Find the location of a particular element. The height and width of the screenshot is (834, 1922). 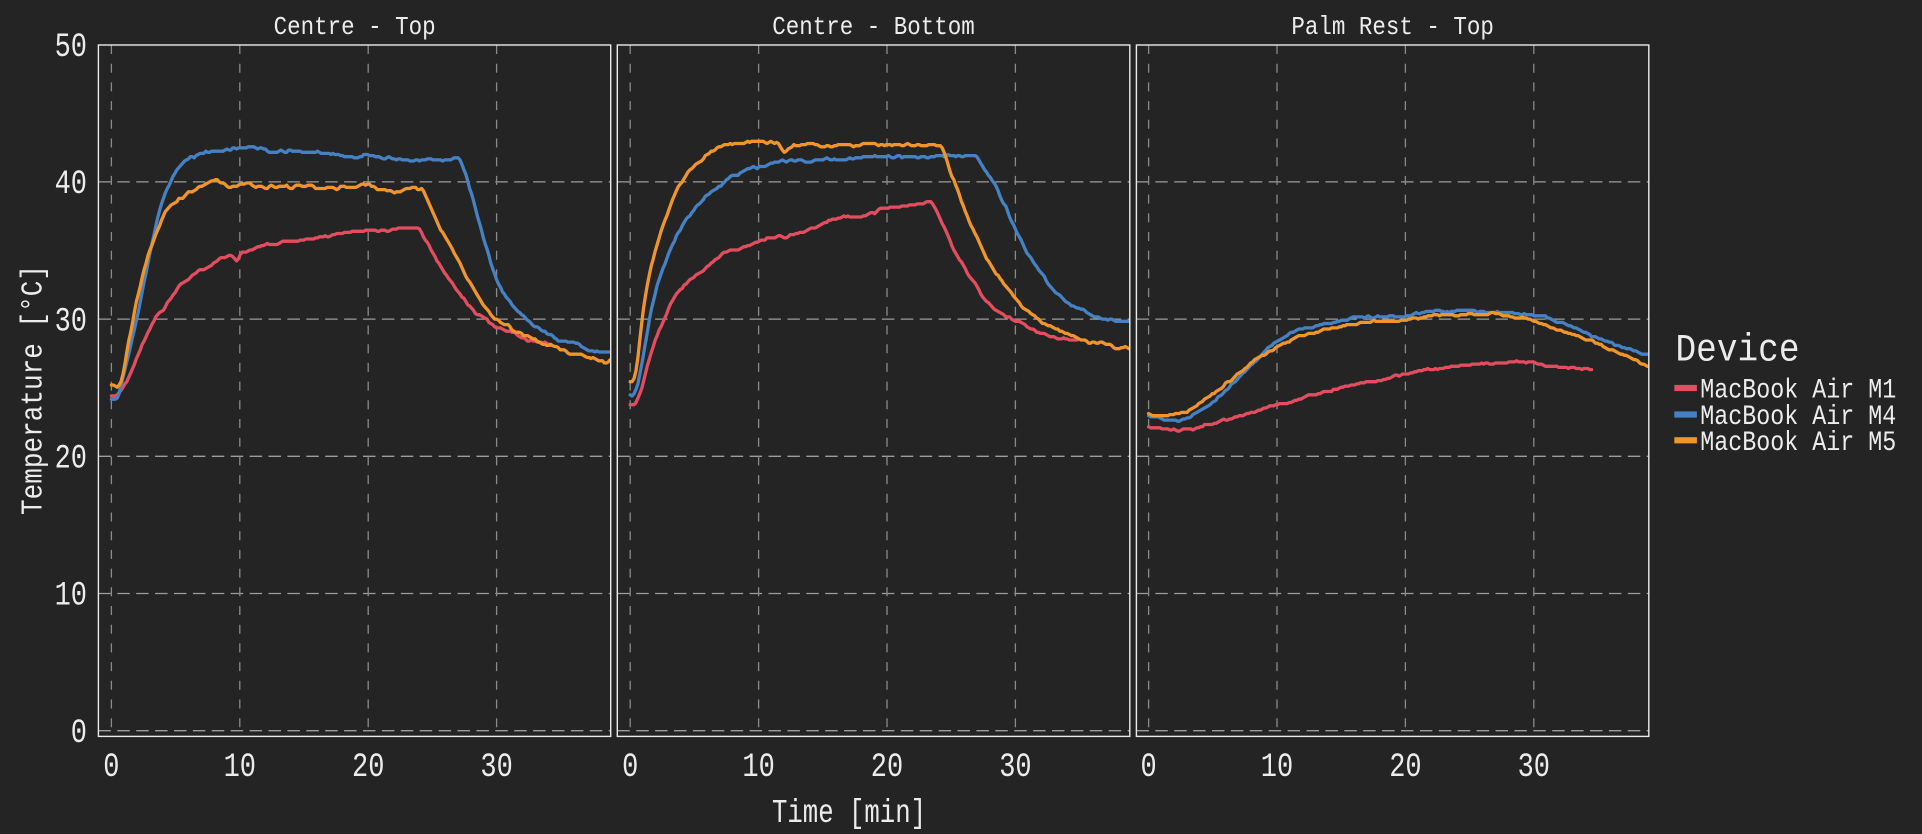

svg-text: MacBook Air M5 is located at coordinates (1798, 443).